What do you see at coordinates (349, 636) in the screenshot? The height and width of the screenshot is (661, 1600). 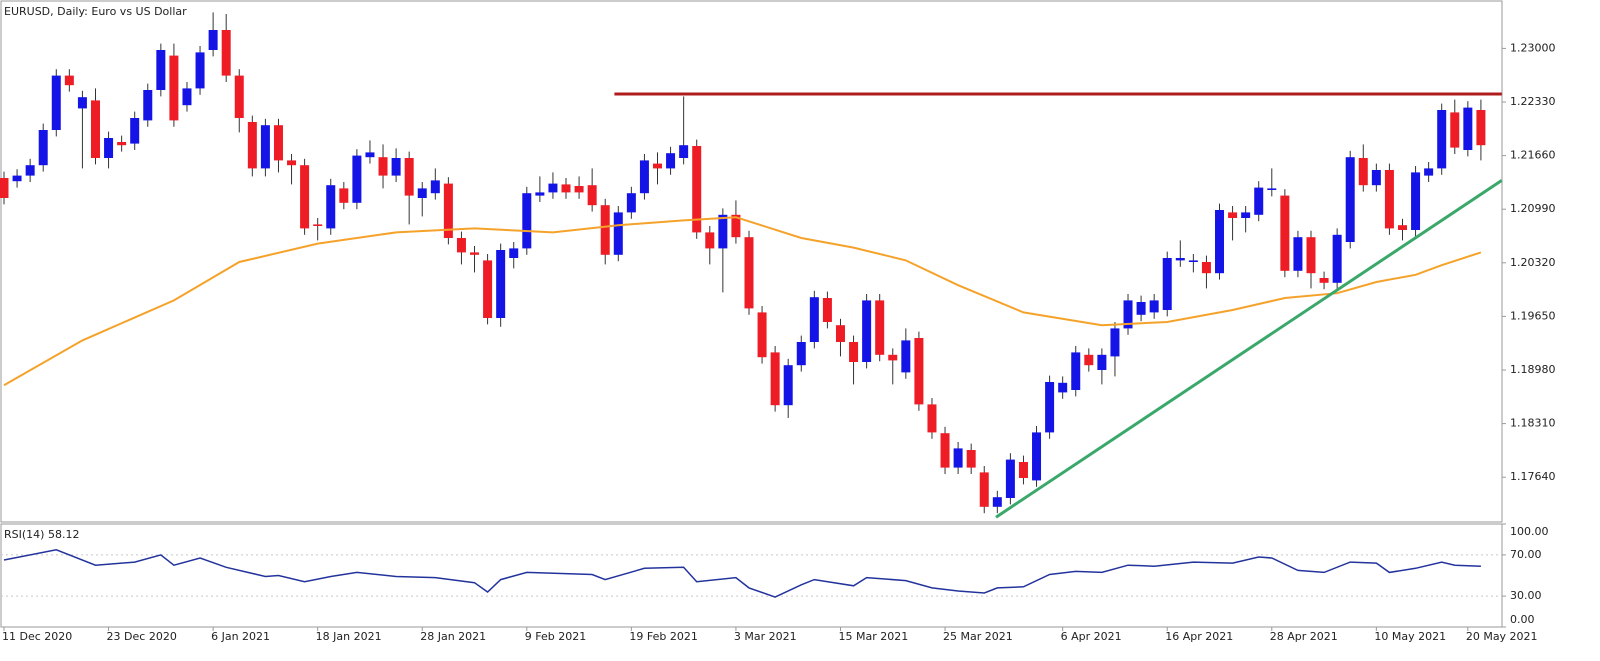 I see `x-tick-label: 18 Jan 2021` at bounding box center [349, 636].